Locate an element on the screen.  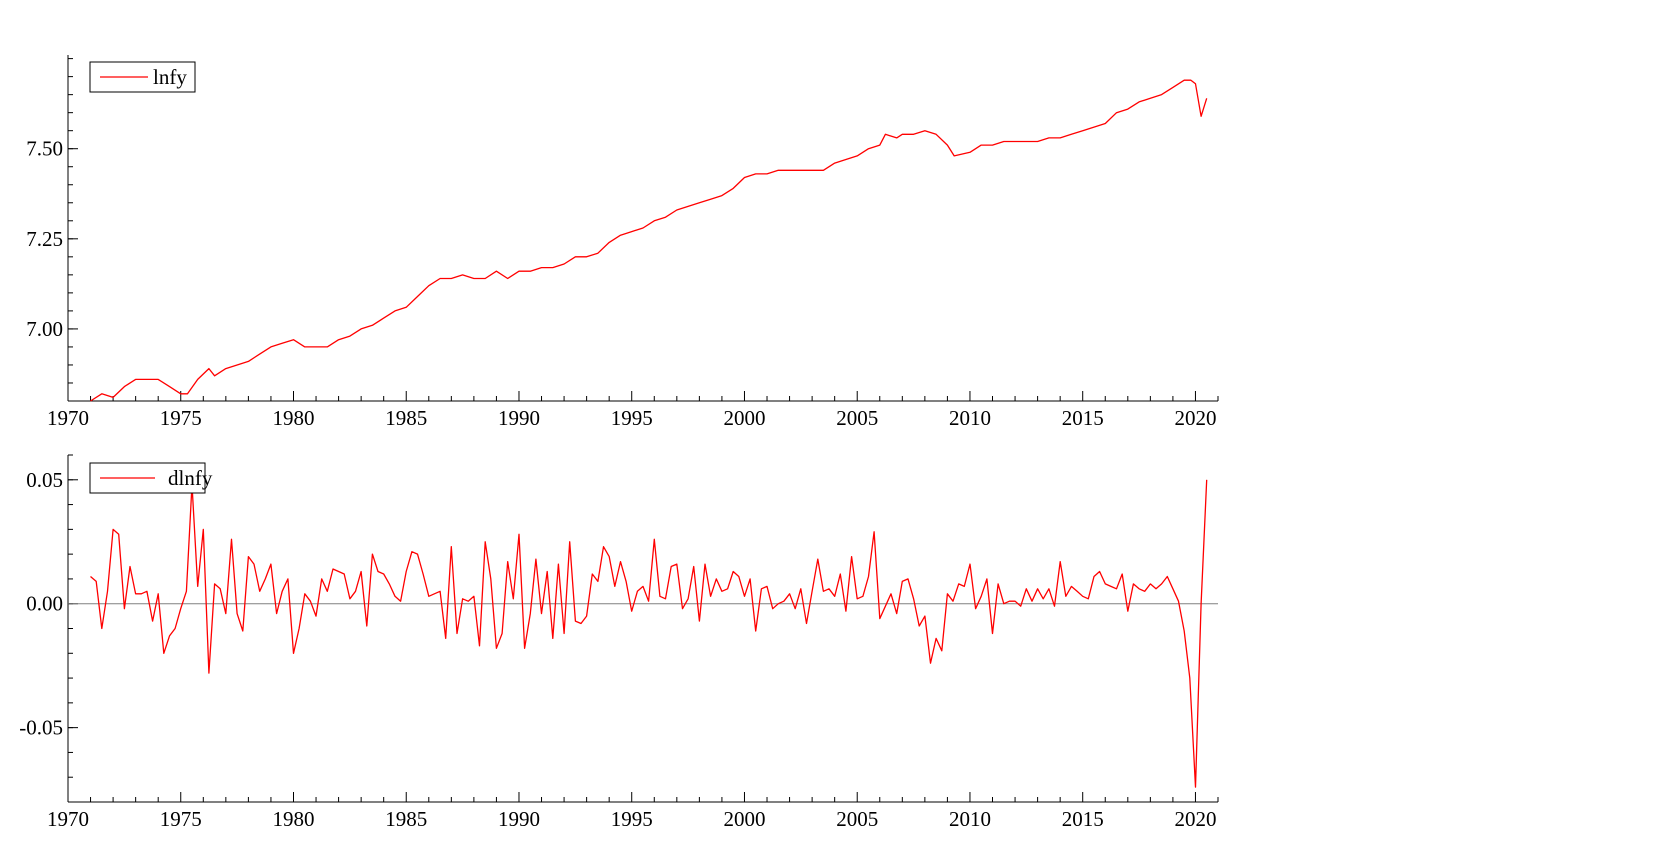
lnfy-legend: lnfy is located at coordinates (142, 77).